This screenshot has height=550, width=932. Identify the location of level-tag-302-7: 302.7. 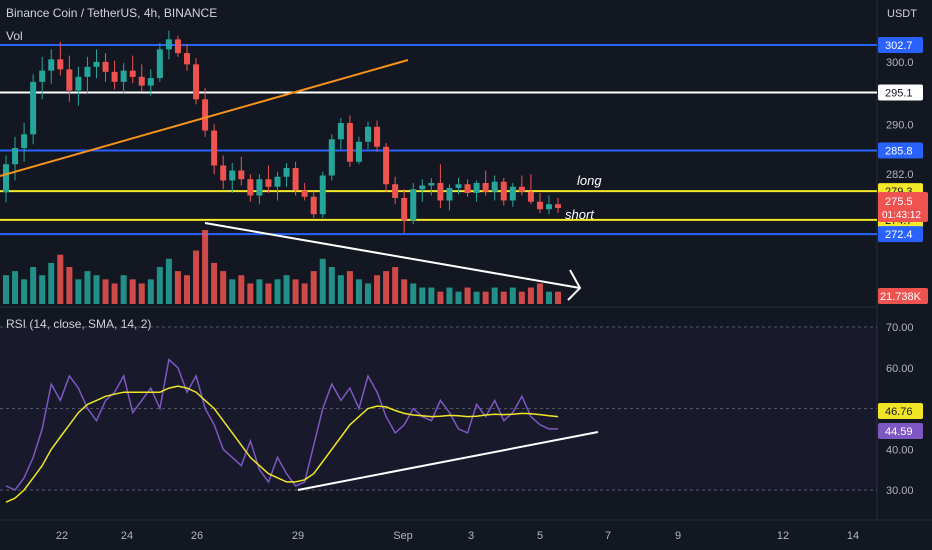
(899, 46).